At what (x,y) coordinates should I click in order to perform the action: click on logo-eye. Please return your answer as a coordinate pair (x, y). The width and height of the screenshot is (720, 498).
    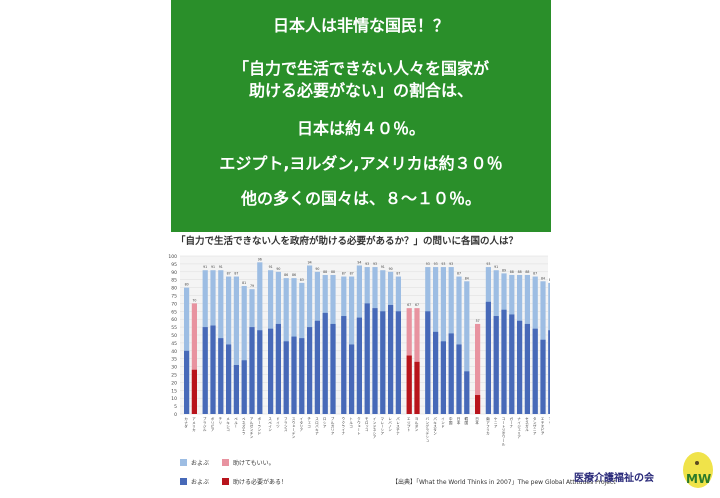
    Looking at the image, I should click on (697, 463).